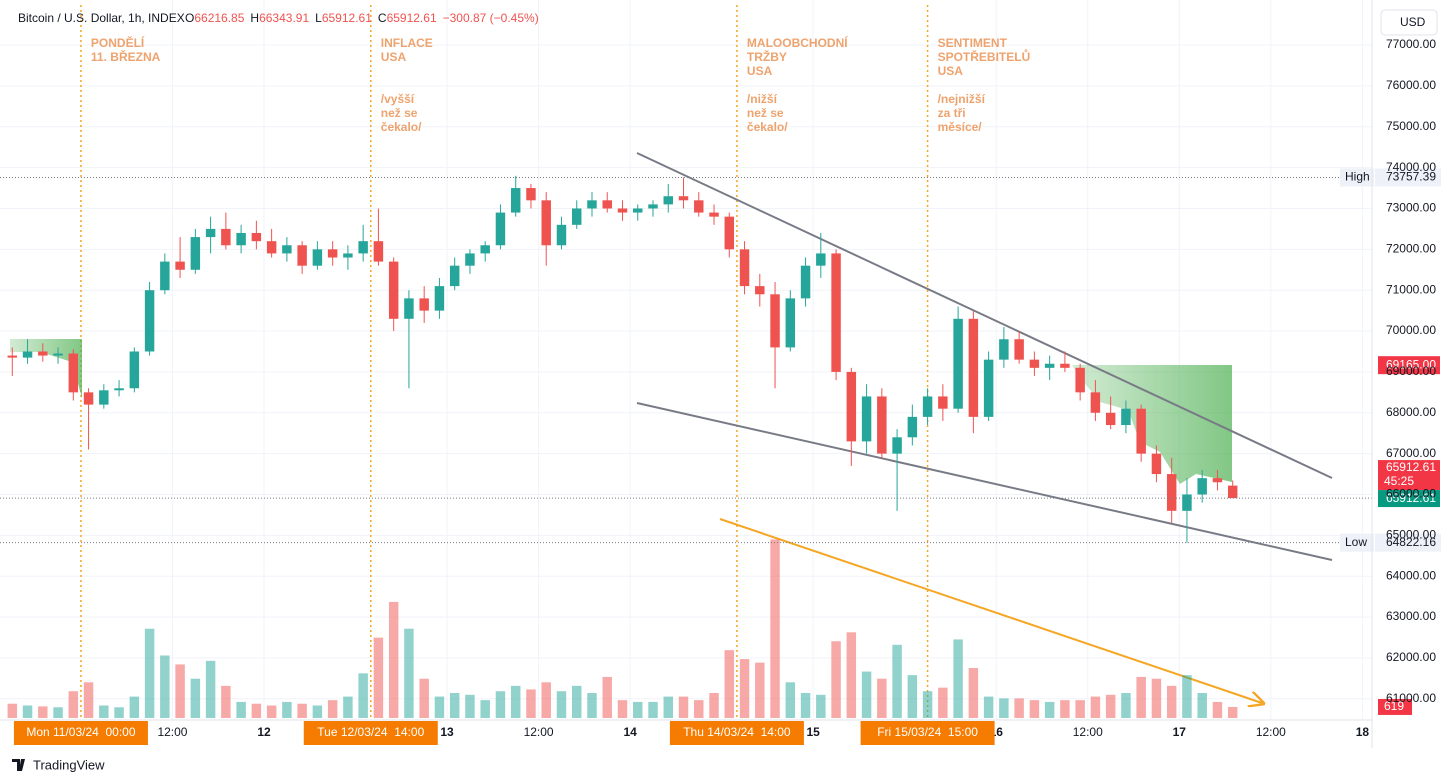  I want to click on c-value: 65912.61, so click(412, 18).